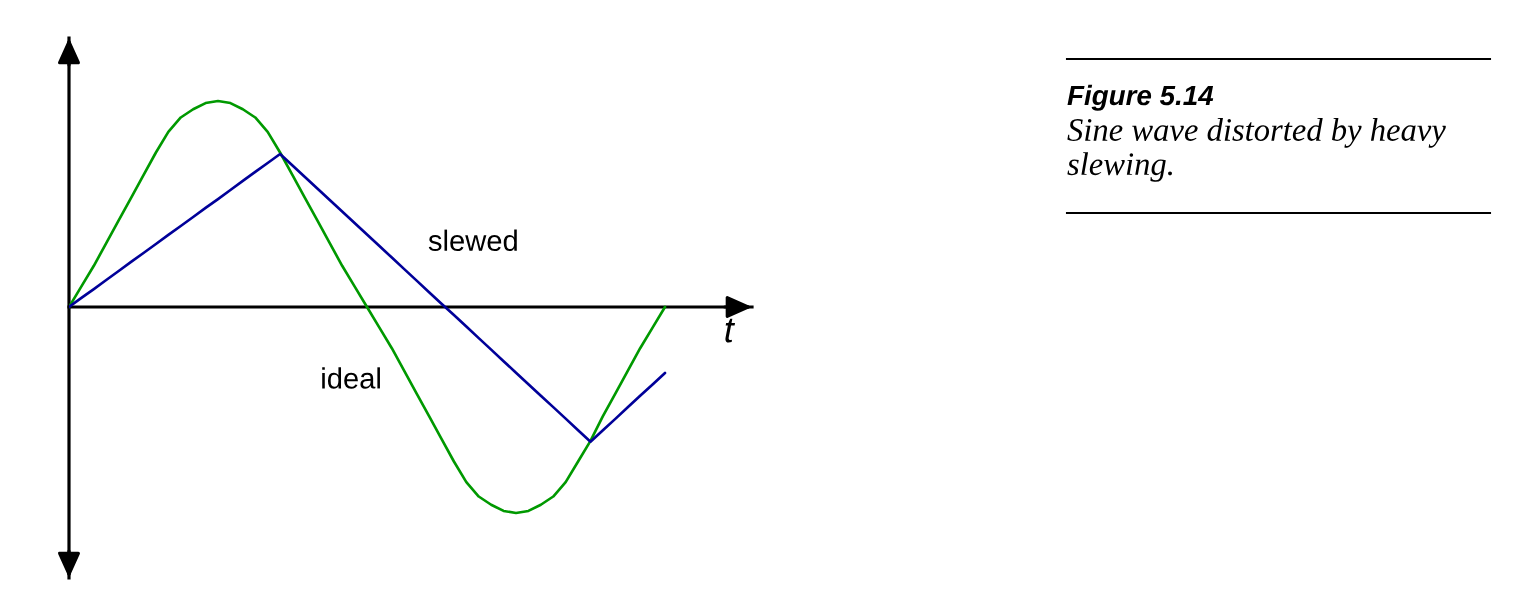 The width and height of the screenshot is (1531, 607). I want to click on text: Sine wave distorted by heavy slewing., so click(1256, 150).